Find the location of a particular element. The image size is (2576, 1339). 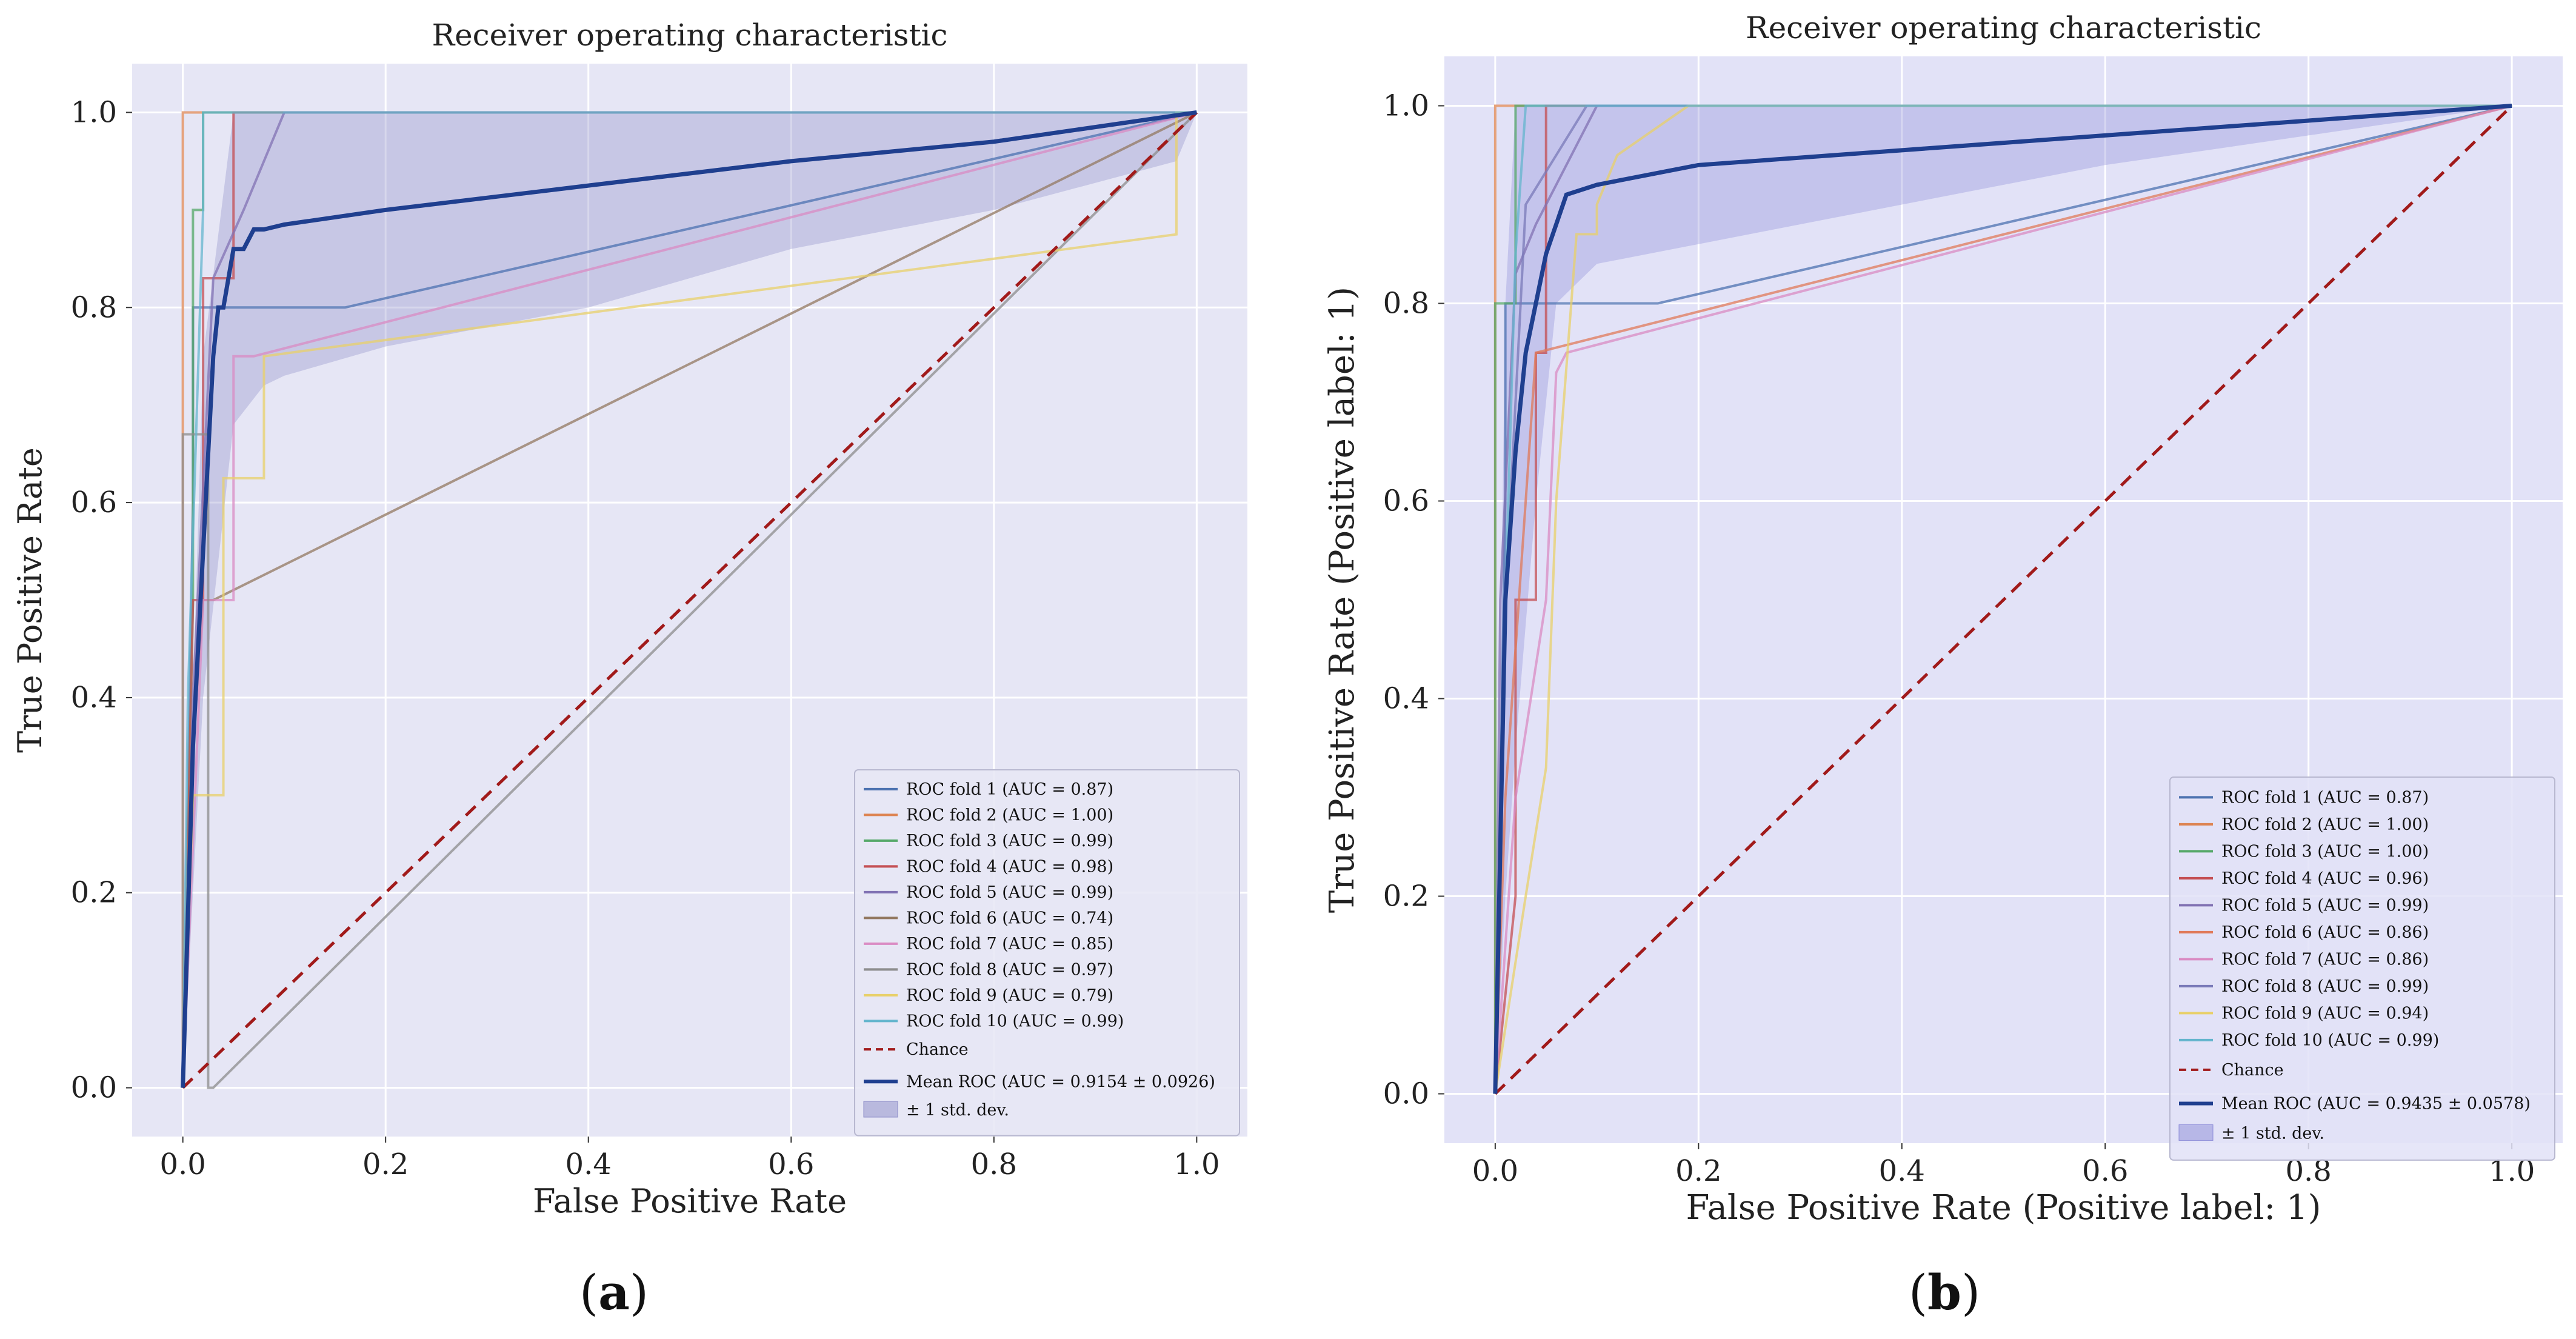

panel-a-legend-label-5: ROC fold 5 (AUC = 0.99) is located at coordinates (1010, 893).